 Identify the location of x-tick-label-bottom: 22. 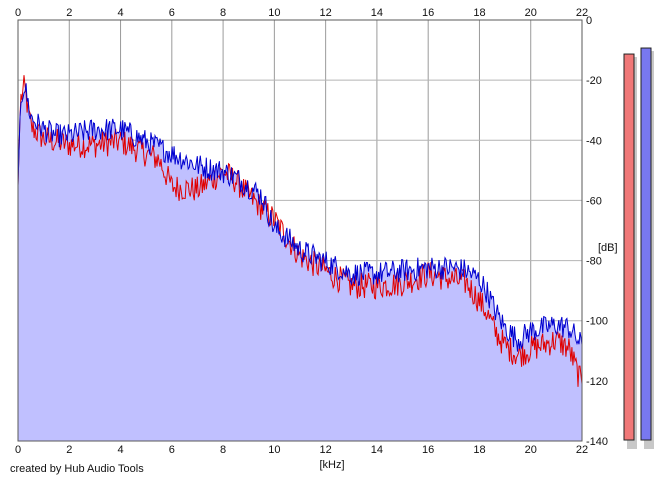
(582, 450).